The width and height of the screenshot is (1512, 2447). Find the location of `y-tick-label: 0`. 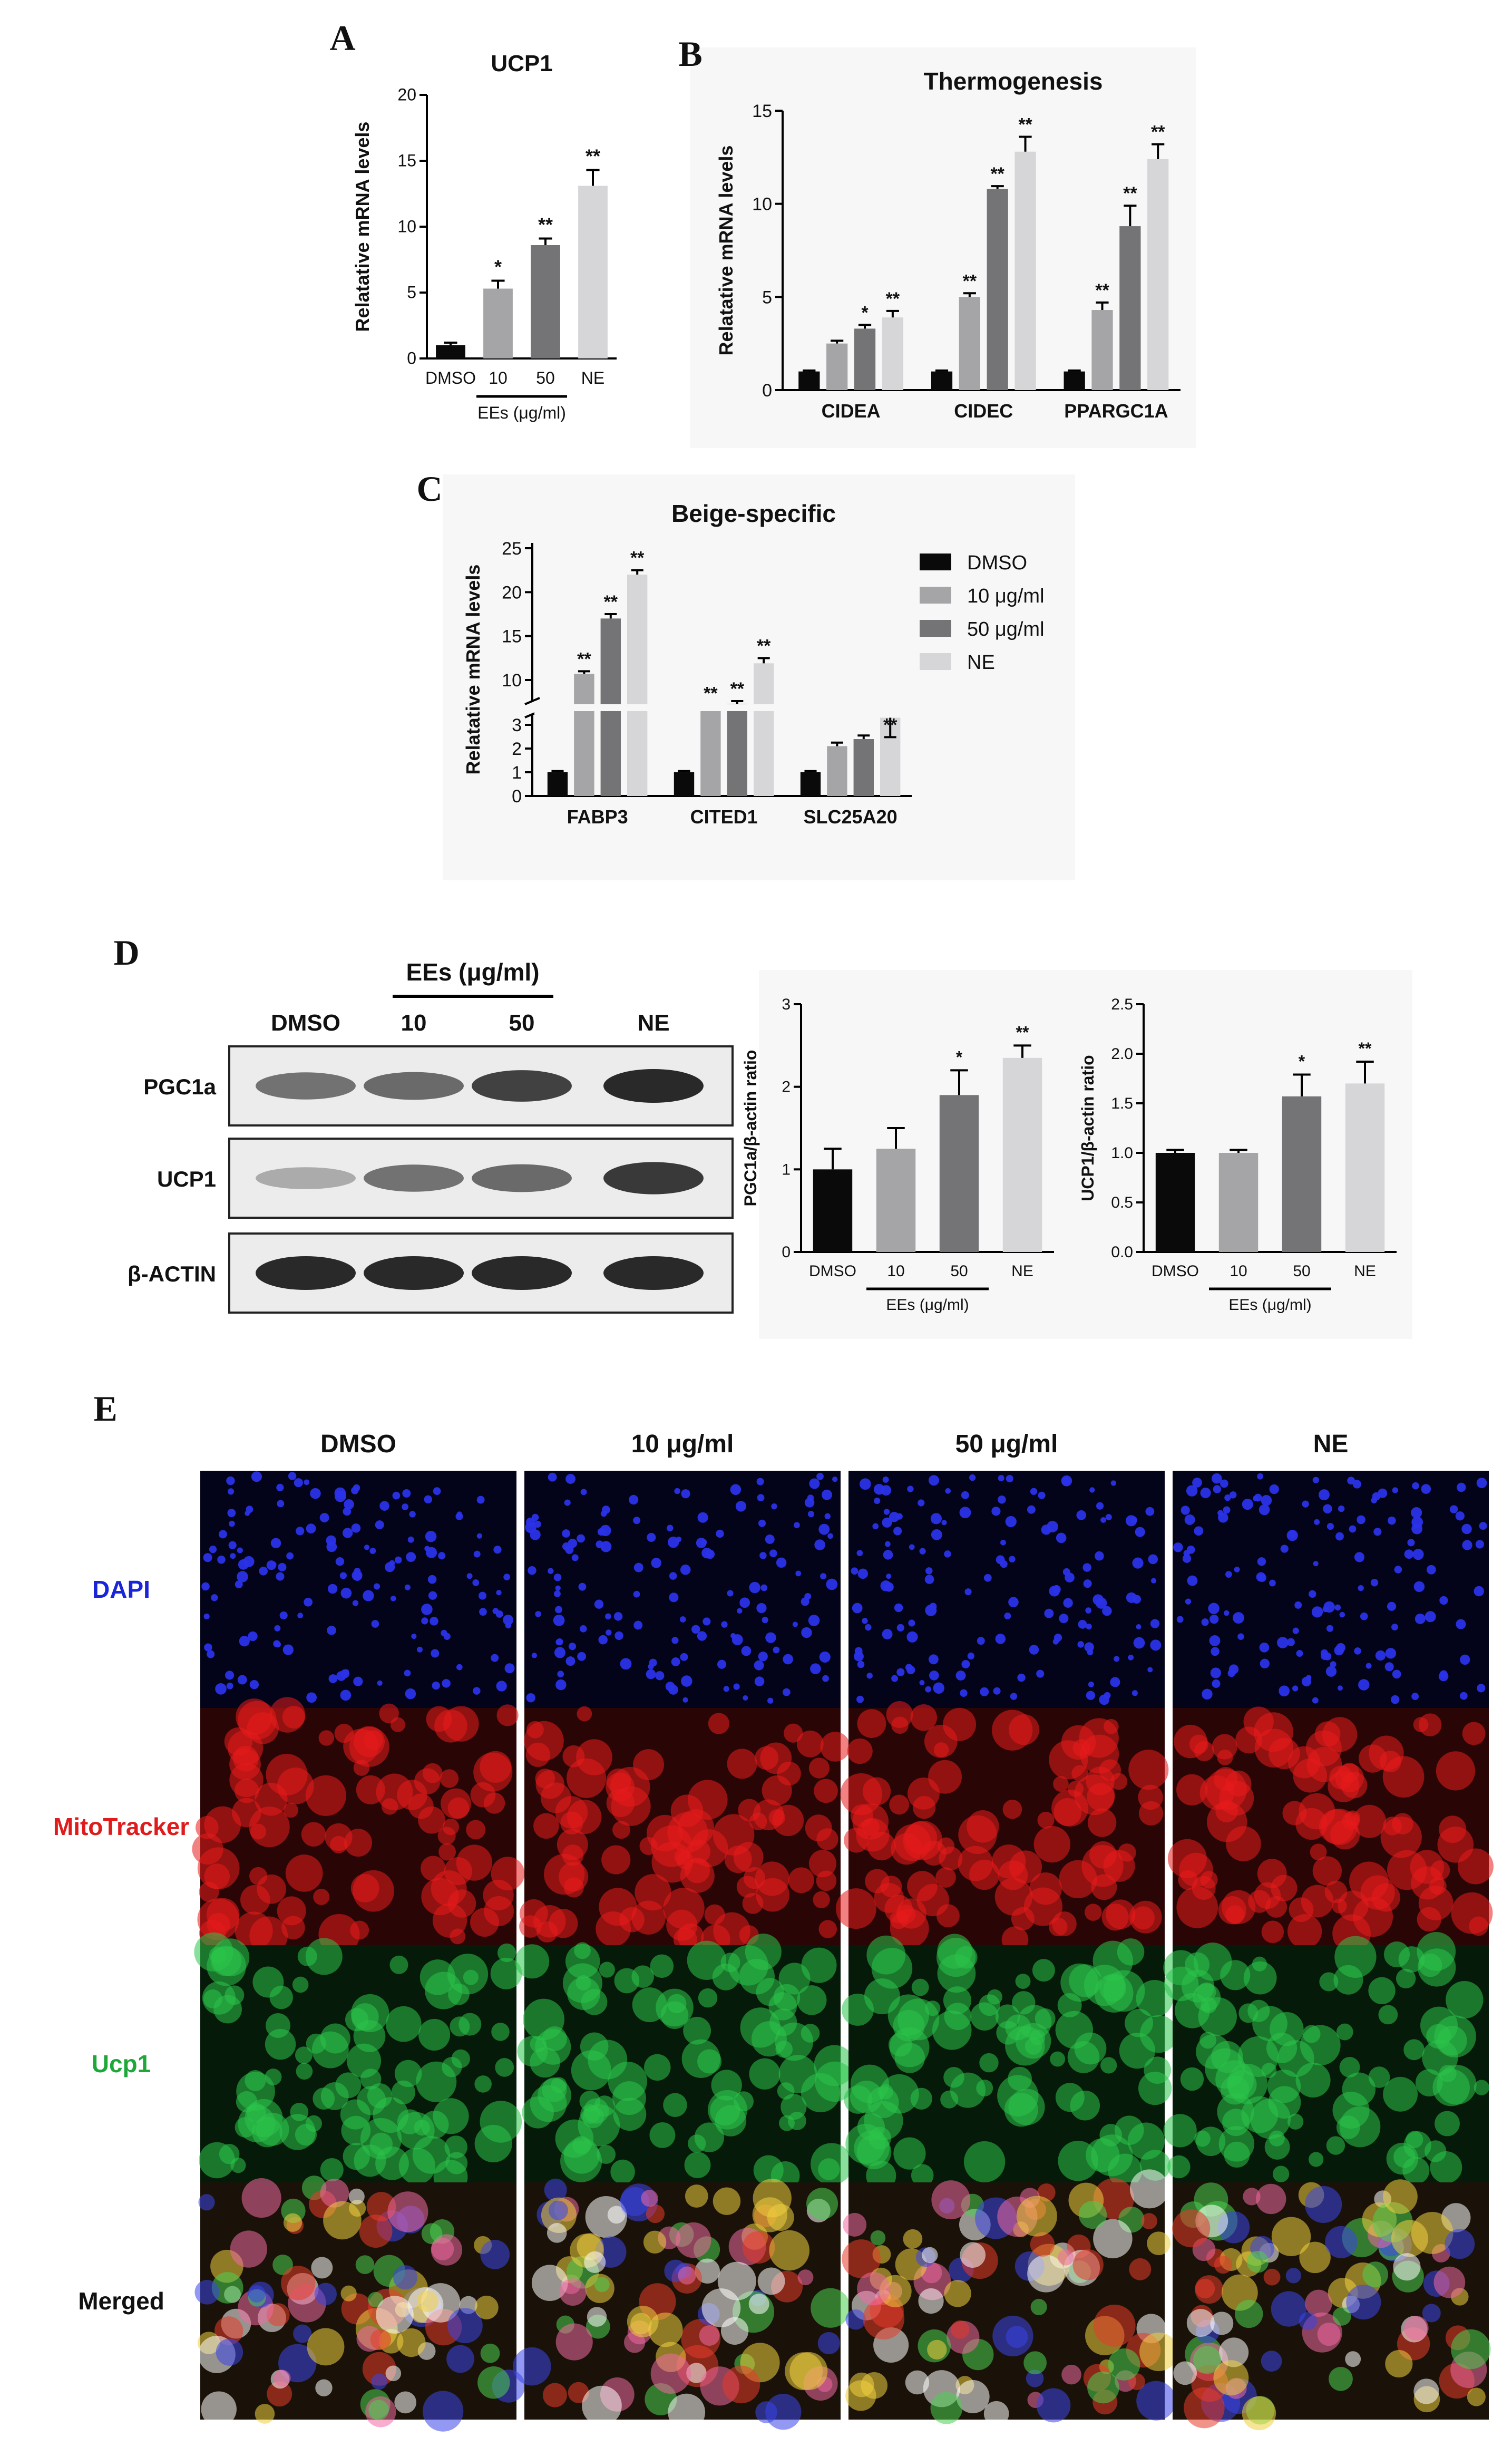

y-tick-label: 0 is located at coordinates (517, 796).